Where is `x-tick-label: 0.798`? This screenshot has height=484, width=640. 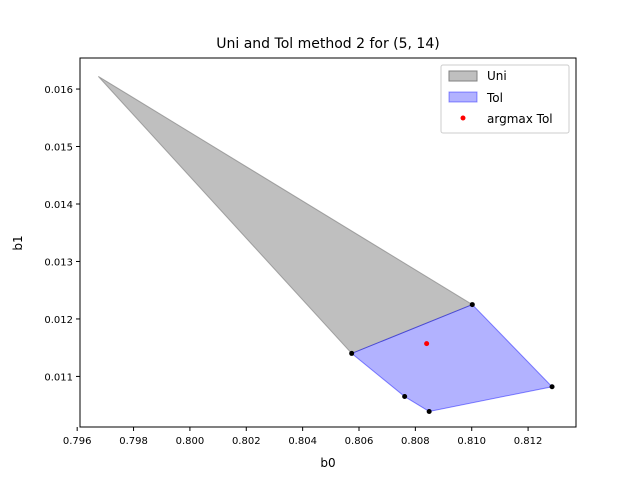
x-tick-label: 0.798 is located at coordinates (133, 441).